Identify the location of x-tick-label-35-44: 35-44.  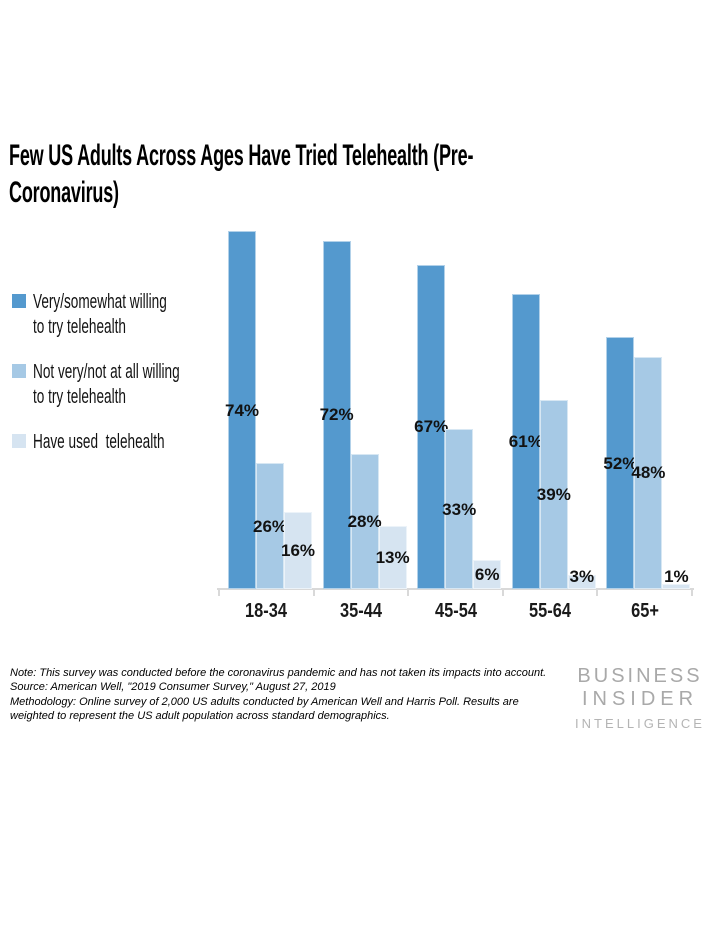
(360, 611).